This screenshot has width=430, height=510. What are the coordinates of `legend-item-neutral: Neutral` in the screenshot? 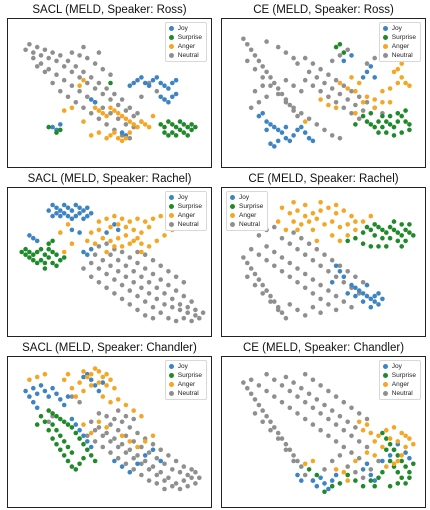 It's located at (185, 224).